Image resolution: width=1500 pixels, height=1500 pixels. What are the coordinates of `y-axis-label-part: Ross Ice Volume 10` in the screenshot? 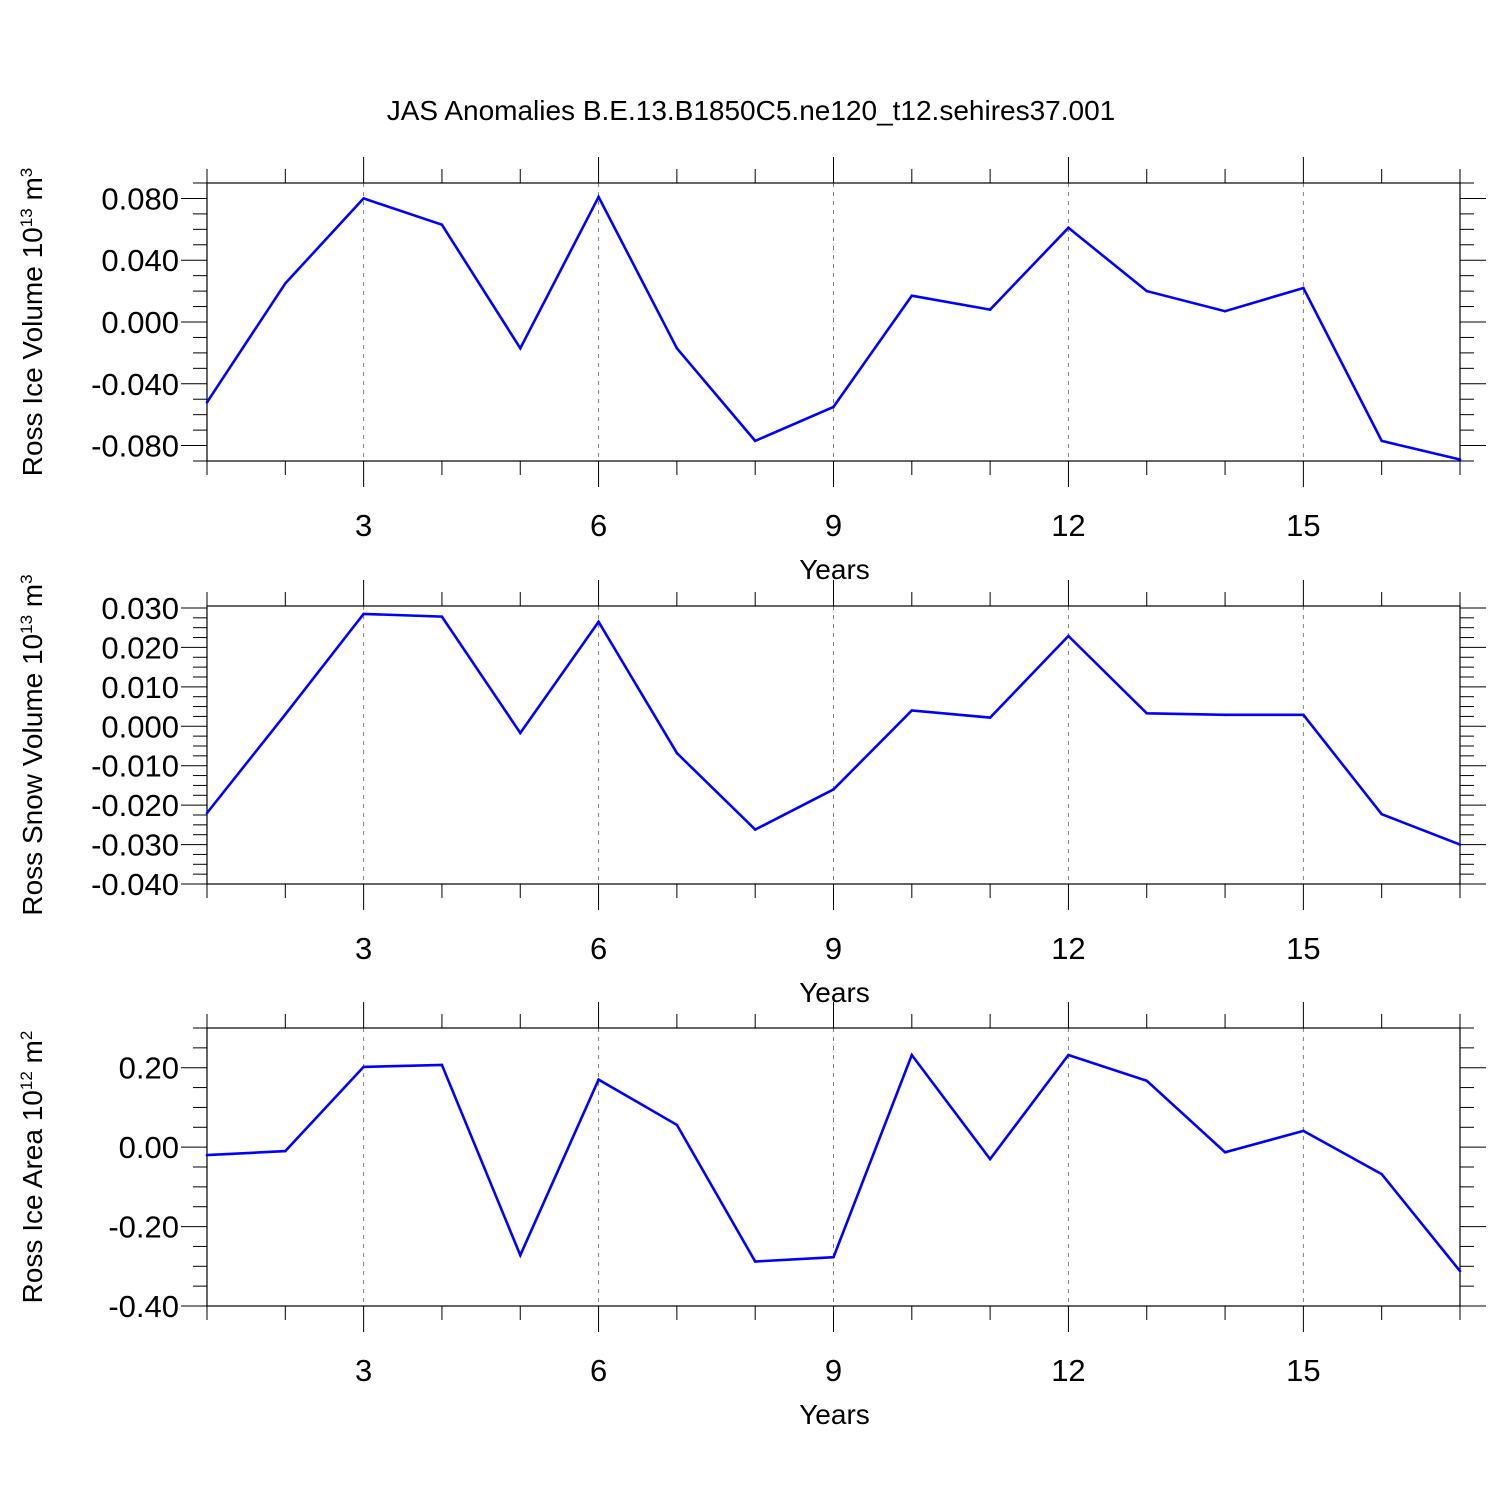 It's located at (32, 351).